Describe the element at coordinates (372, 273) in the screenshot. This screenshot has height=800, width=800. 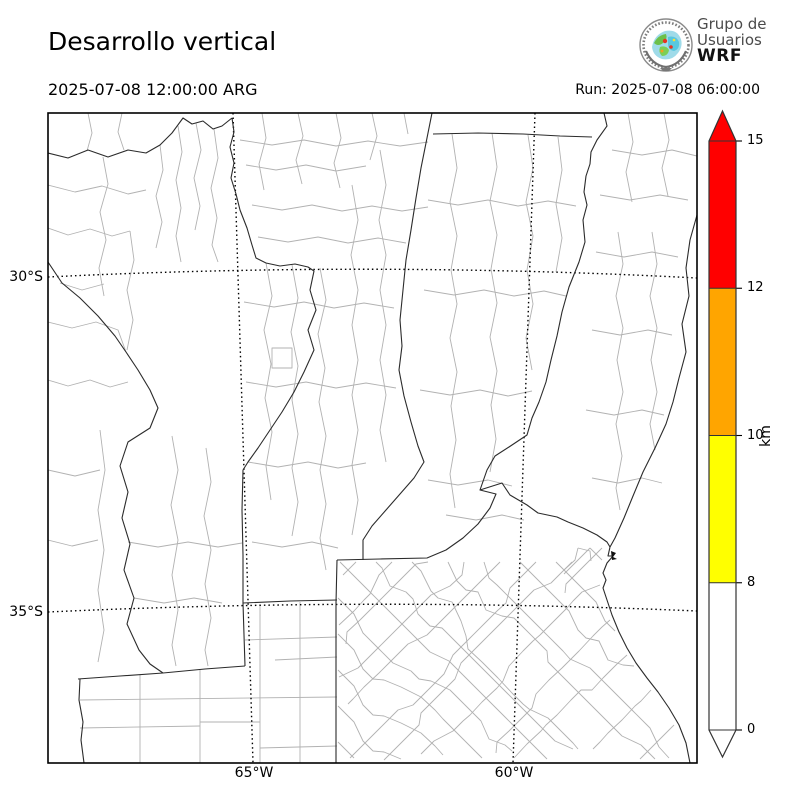
I see `parallel-30S` at that location.